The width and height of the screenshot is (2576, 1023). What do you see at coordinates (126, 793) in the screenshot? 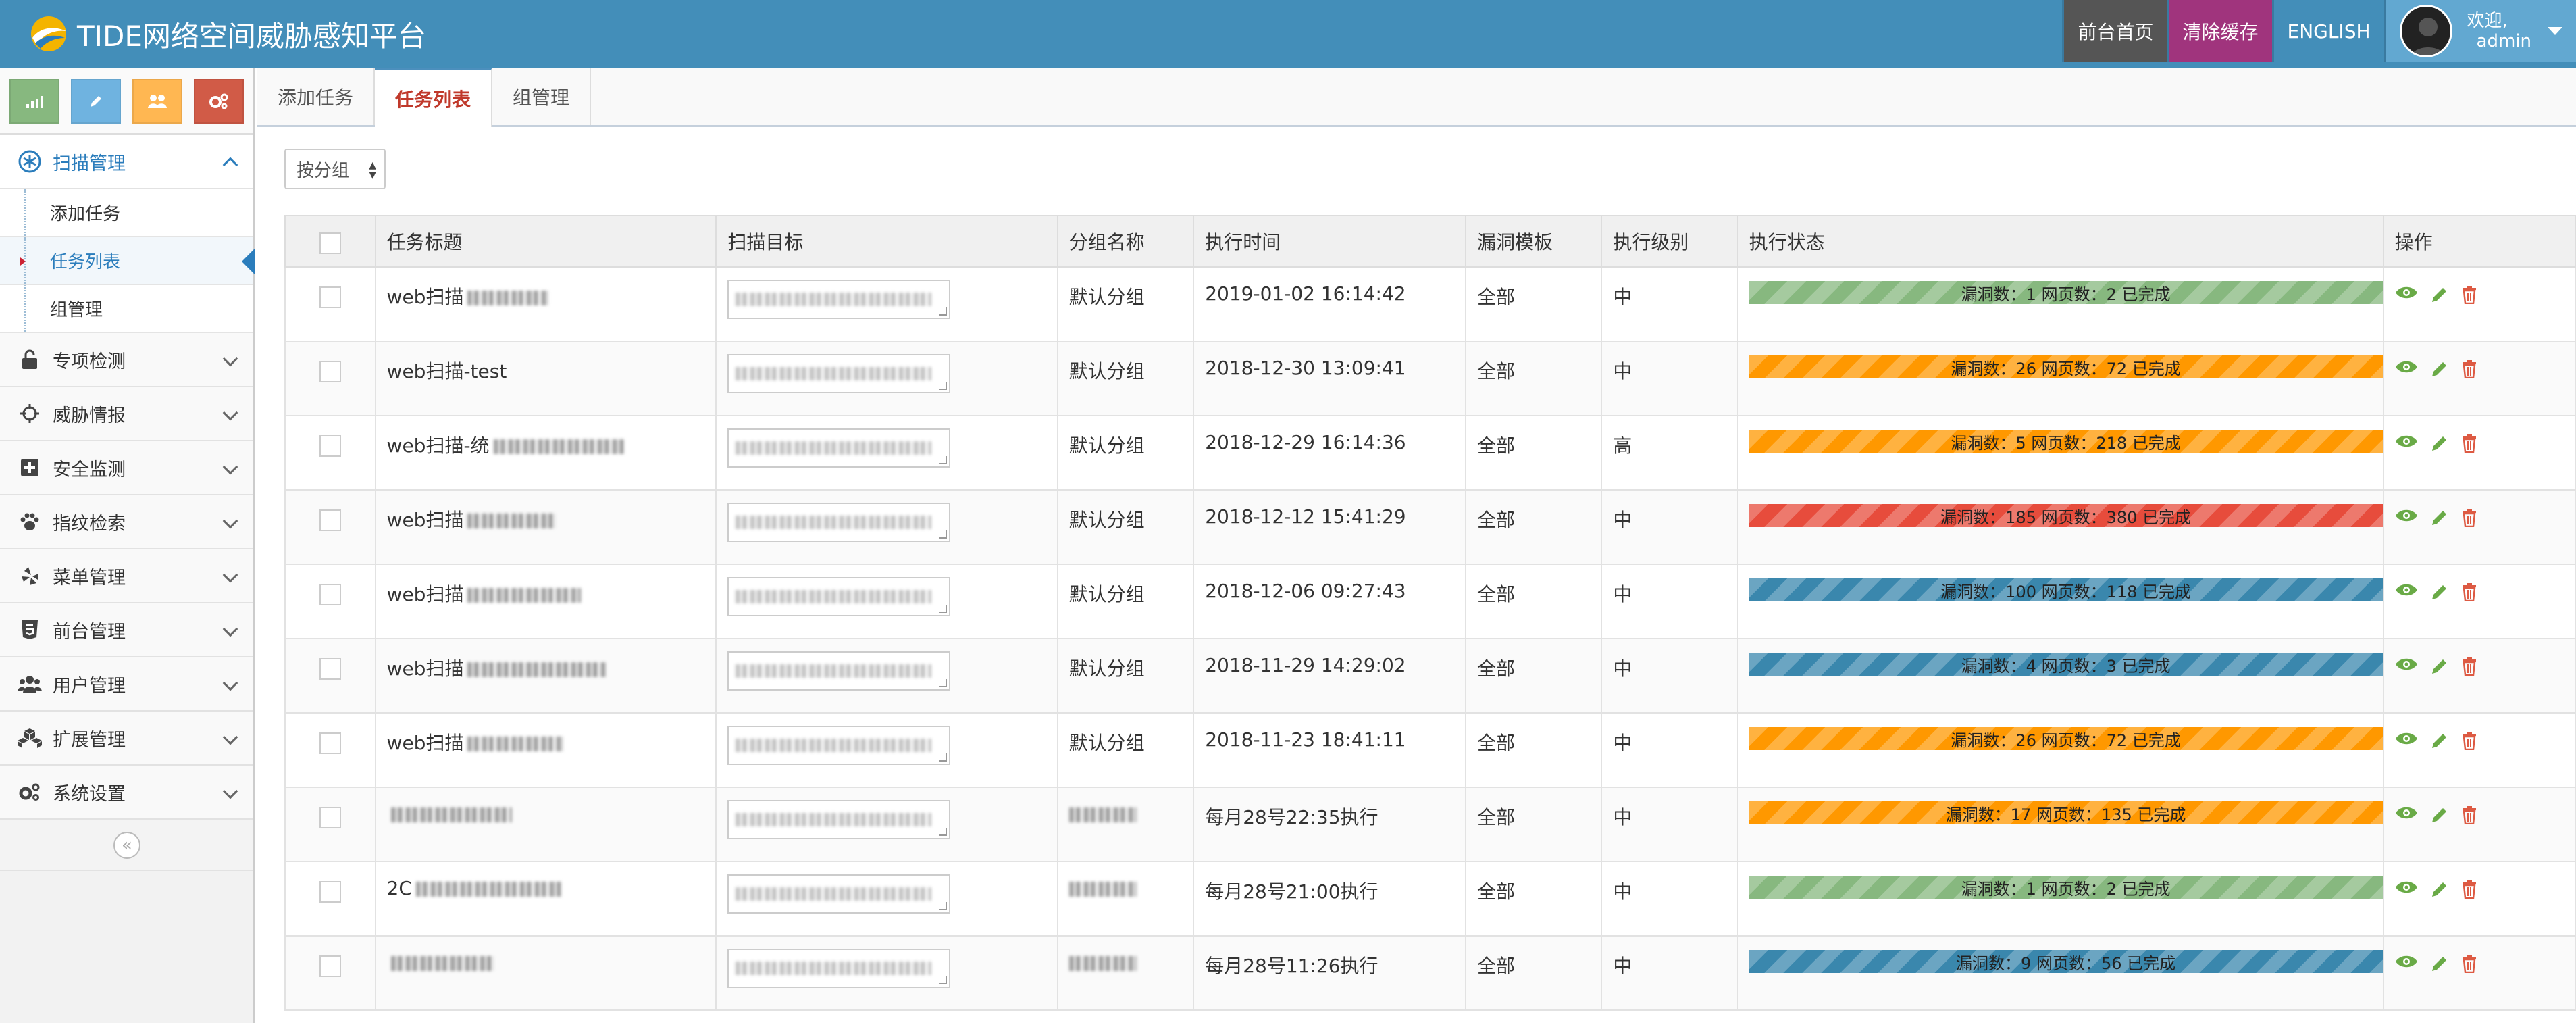
I see `menu-system-settings: 系统设置` at bounding box center [126, 793].